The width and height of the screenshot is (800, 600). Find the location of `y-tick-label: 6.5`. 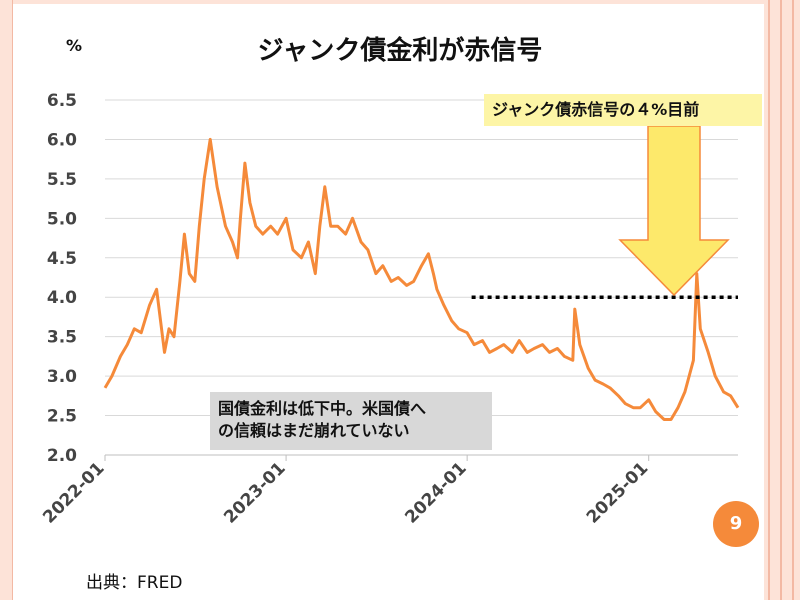

y-tick-label: 6.5 is located at coordinates (62, 101).